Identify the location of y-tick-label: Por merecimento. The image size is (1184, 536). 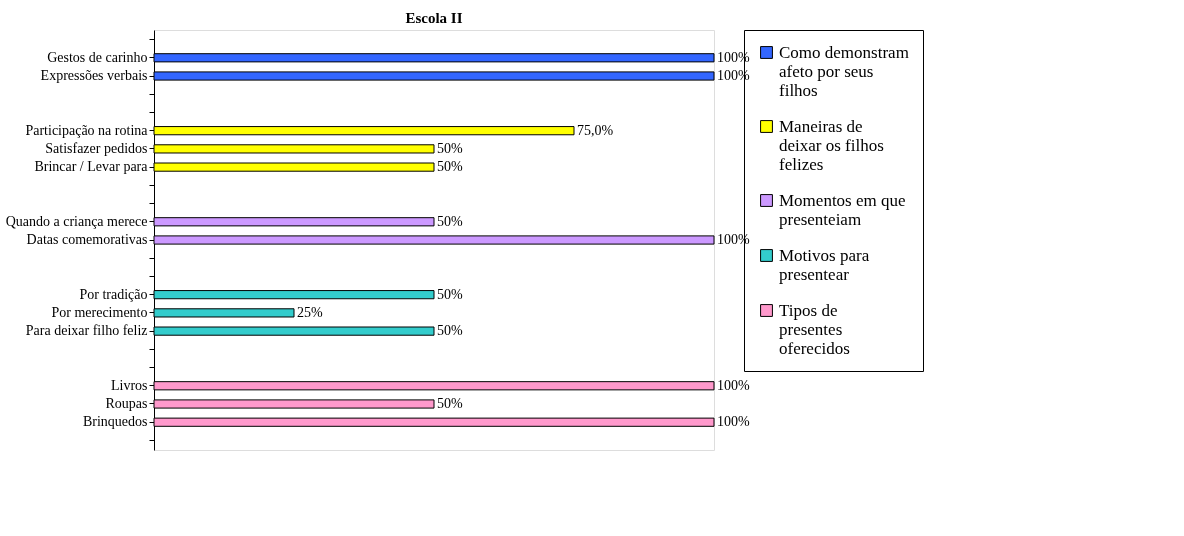
(99, 312).